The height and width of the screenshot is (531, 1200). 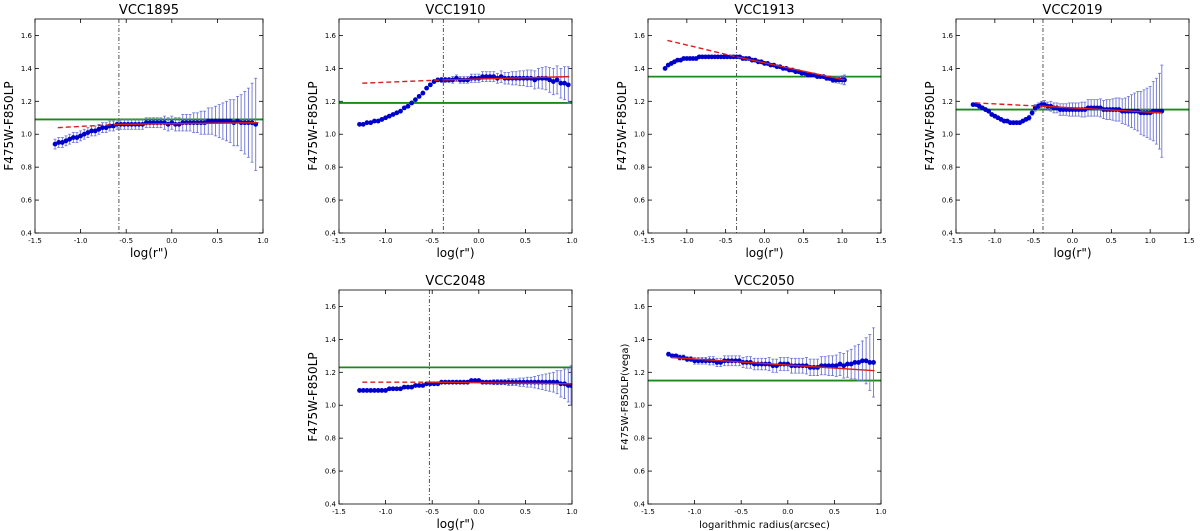 I want to click on chart-title: VCC1895, so click(x=149, y=10).